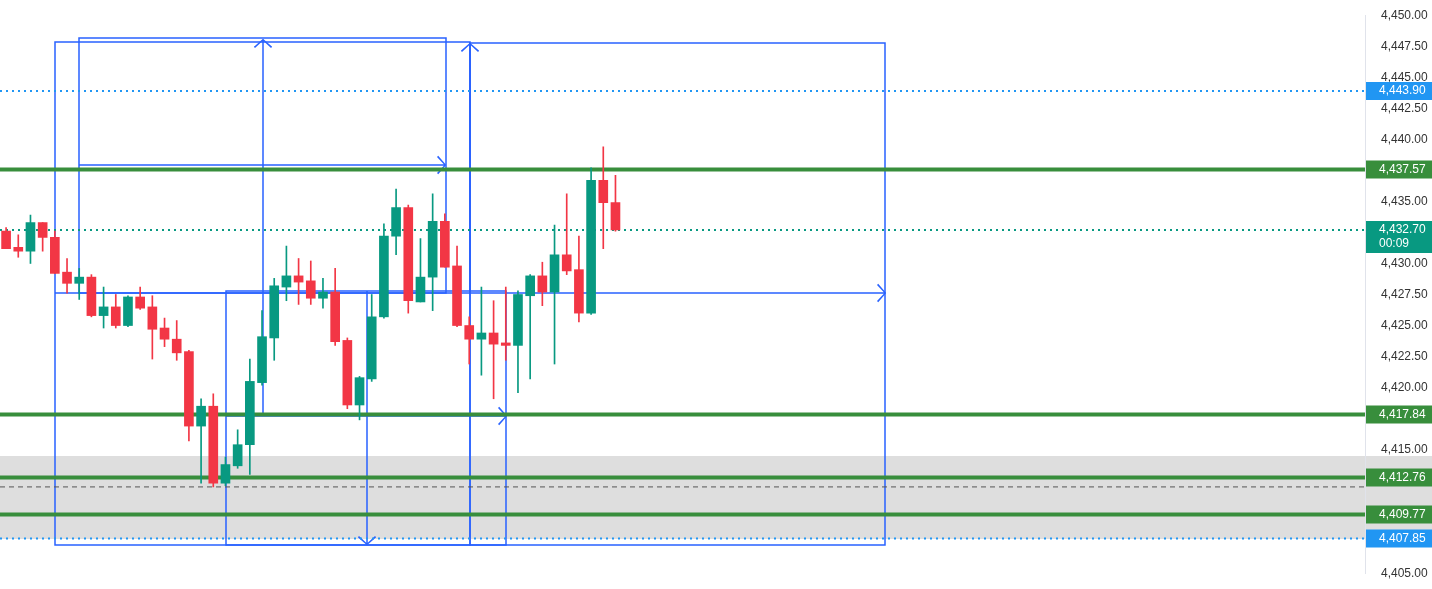  I want to click on y-tick-label: 4,450.00, so click(1405, 14).